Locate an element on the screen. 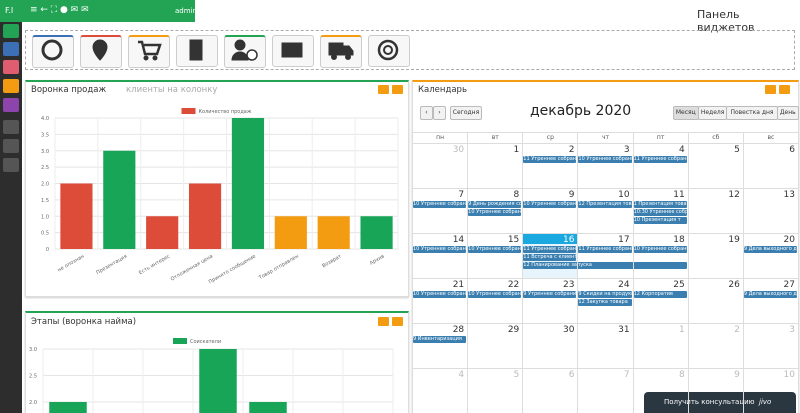 The width and height of the screenshot is (800, 413). prev-button: ‹ is located at coordinates (426, 113).